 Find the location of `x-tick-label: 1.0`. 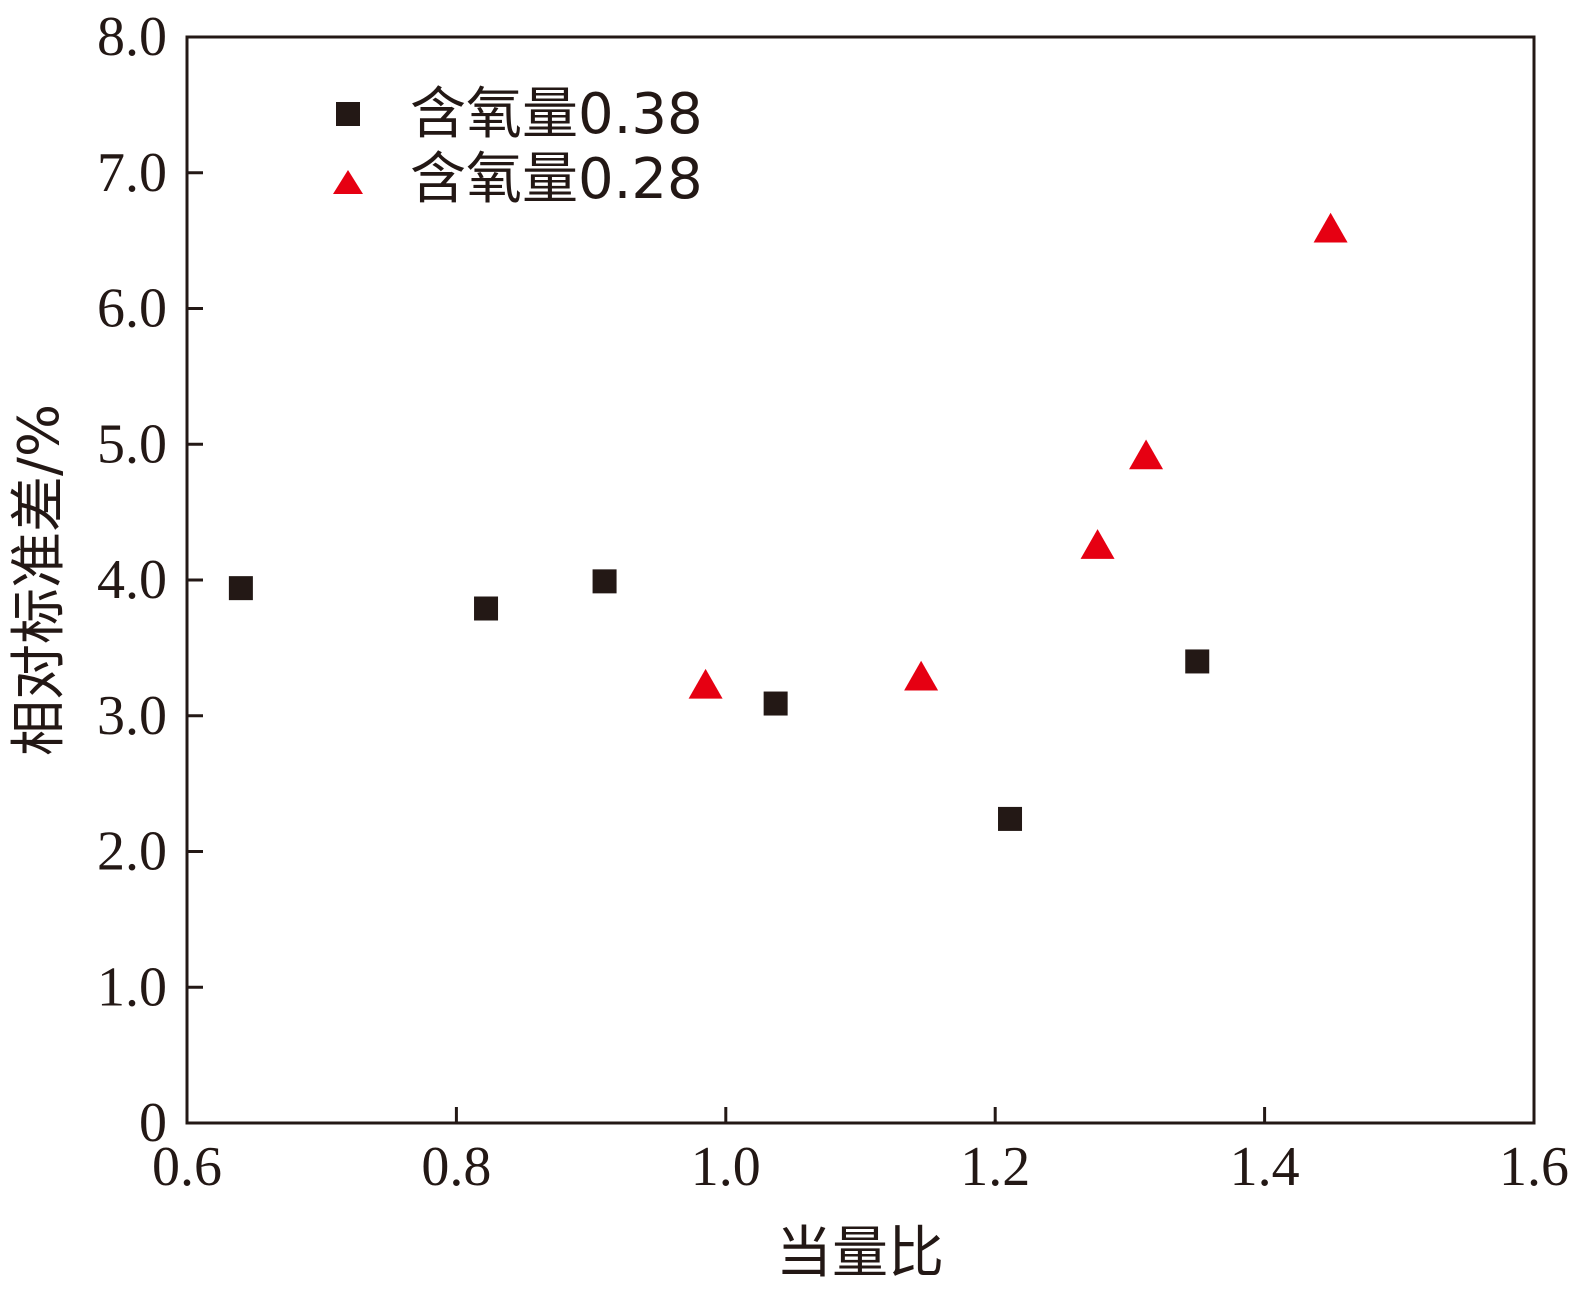

x-tick-label: 1.0 is located at coordinates (726, 1167).